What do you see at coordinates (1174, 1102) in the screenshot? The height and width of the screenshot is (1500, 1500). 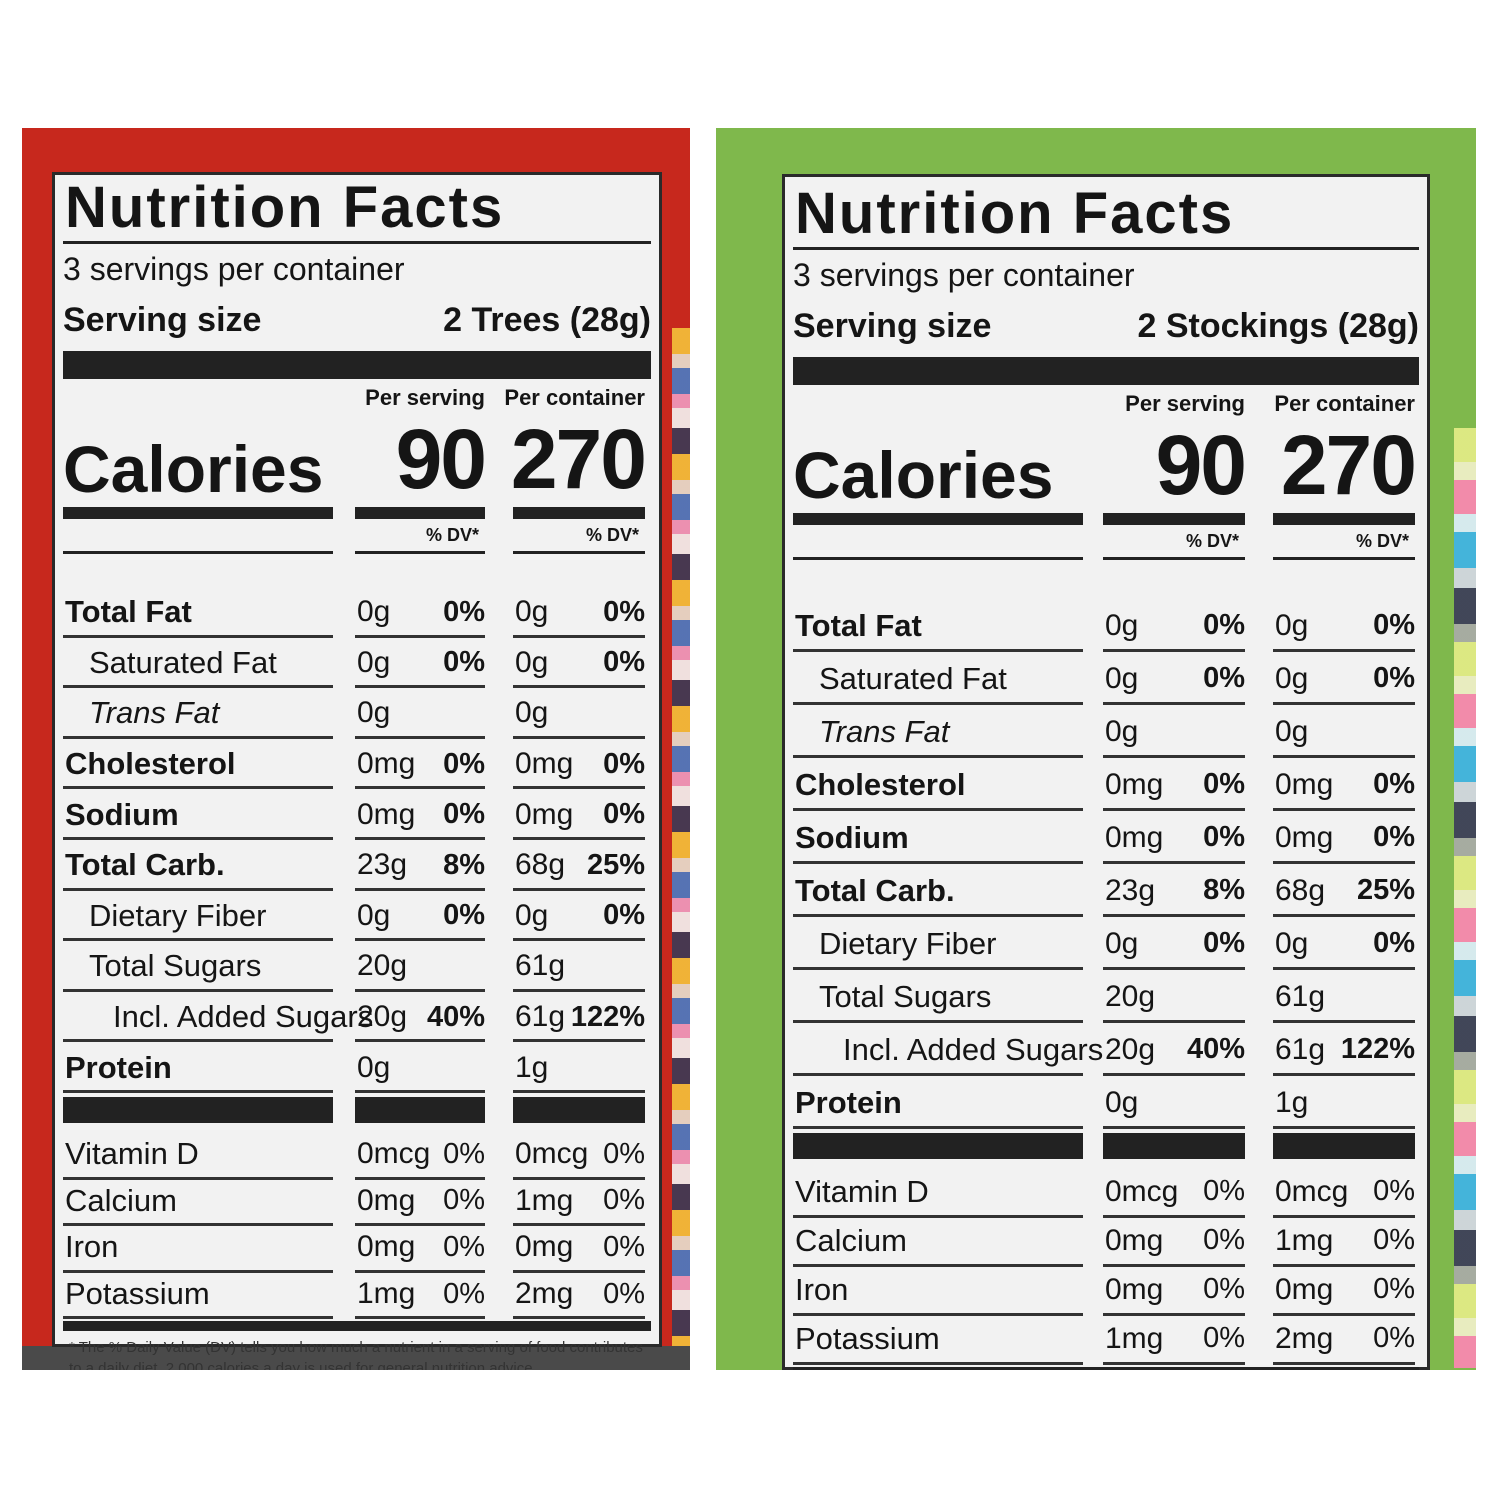 I see `serving-dv` at bounding box center [1174, 1102].